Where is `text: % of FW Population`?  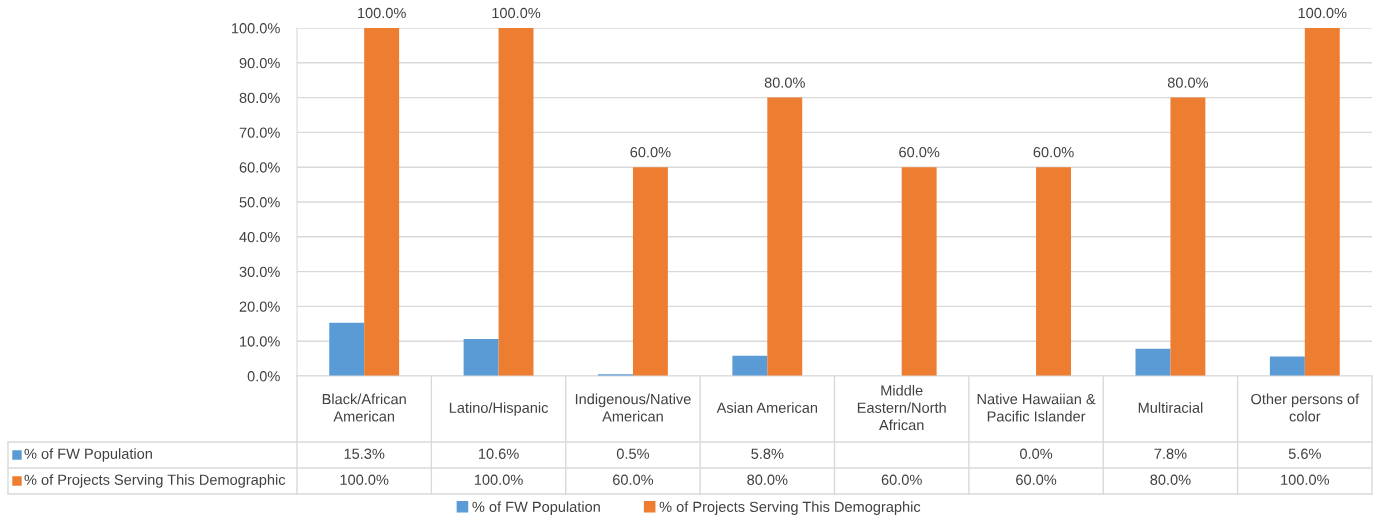 text: % of FW Population is located at coordinates (88, 455).